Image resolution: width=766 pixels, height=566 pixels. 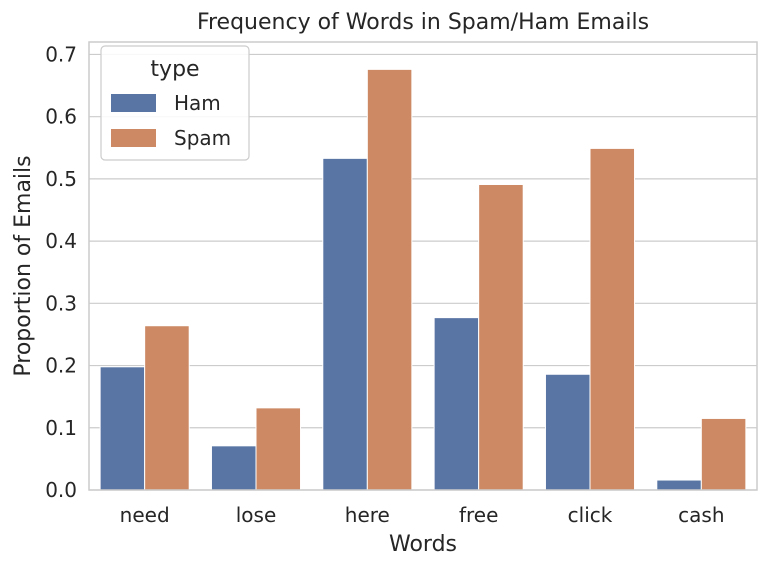 I want to click on y-tick-label: 0.1, so click(x=61, y=428).